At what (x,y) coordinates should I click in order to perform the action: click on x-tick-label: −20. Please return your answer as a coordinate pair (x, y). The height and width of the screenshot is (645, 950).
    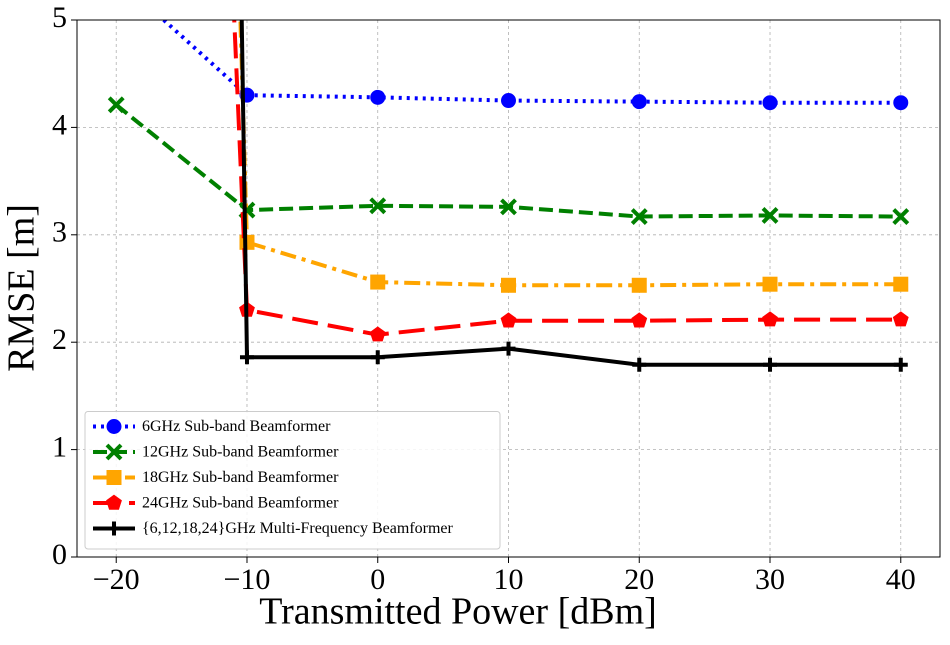
    Looking at the image, I should click on (116, 579).